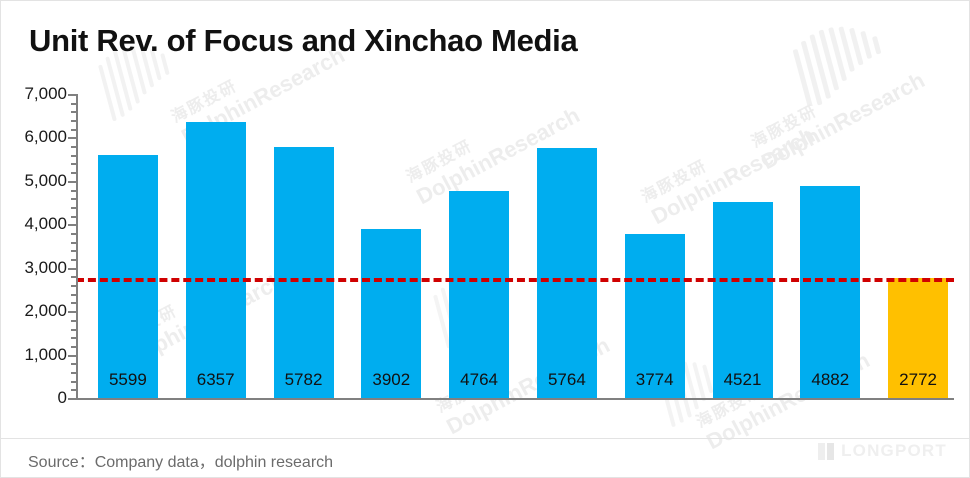  What do you see at coordinates (127, 276) in the screenshot?
I see `bar-2016: 5599` at bounding box center [127, 276].